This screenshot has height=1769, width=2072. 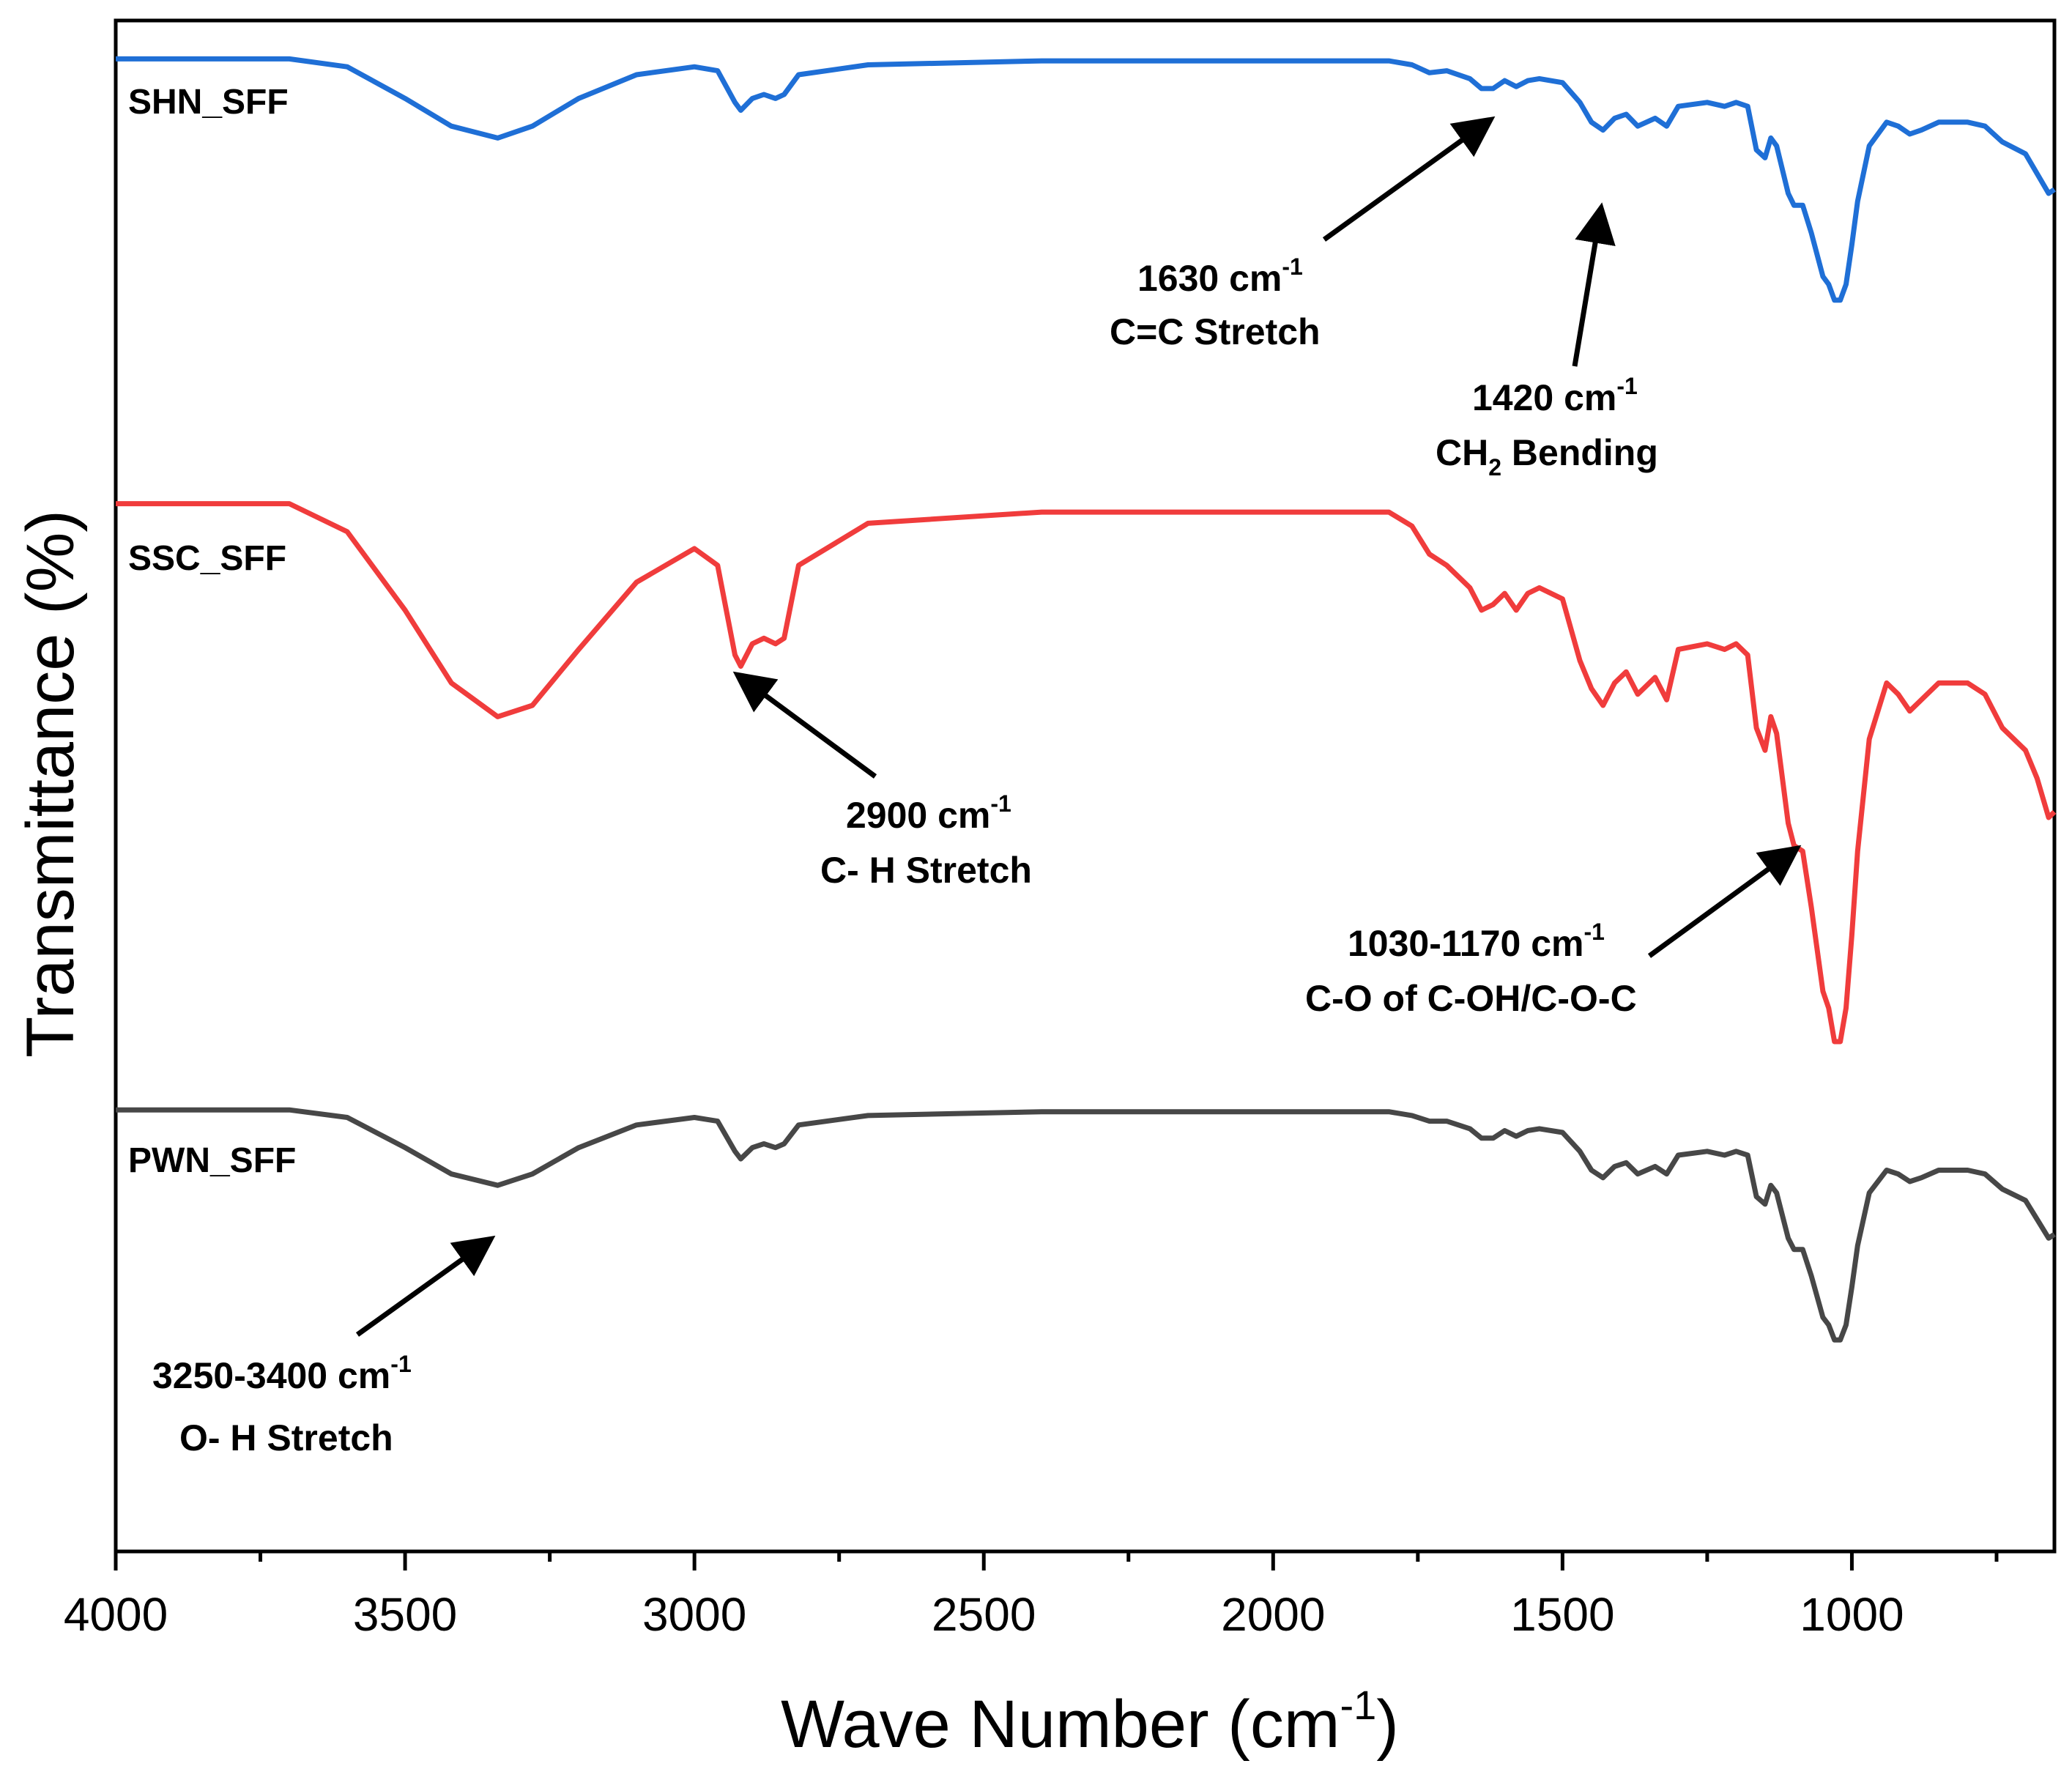 I want to click on x-tick-label: 3000, so click(x=694, y=1614).